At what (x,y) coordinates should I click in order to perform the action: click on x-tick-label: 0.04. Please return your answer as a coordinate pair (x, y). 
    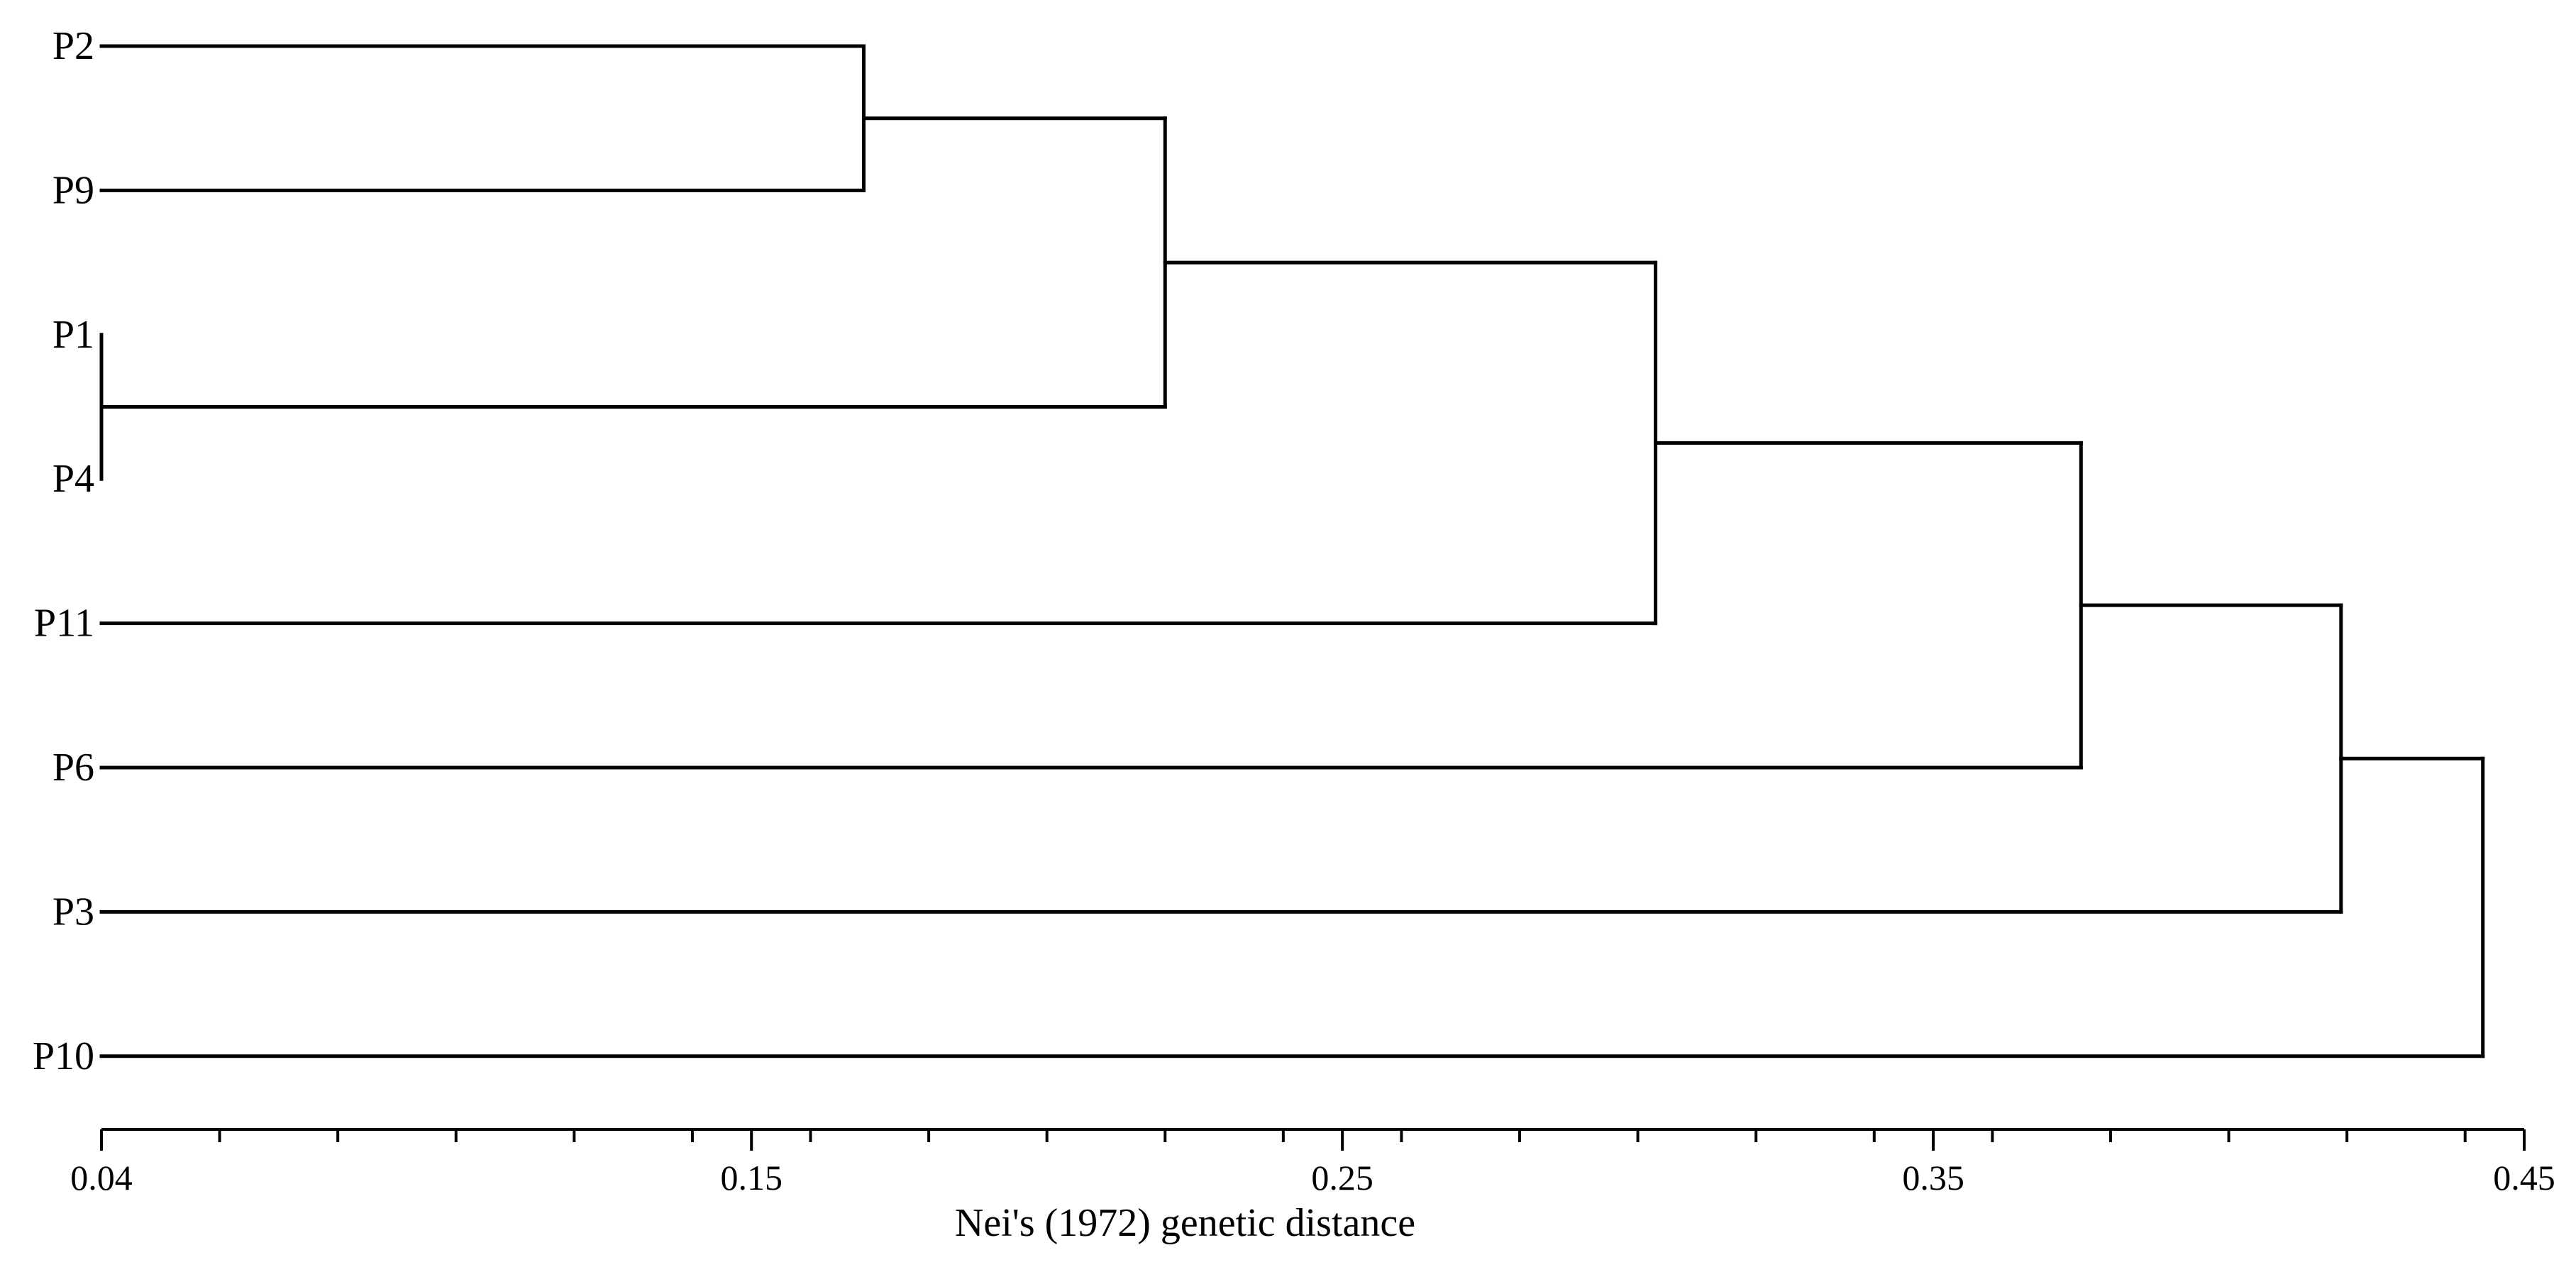
    Looking at the image, I should click on (101, 1178).